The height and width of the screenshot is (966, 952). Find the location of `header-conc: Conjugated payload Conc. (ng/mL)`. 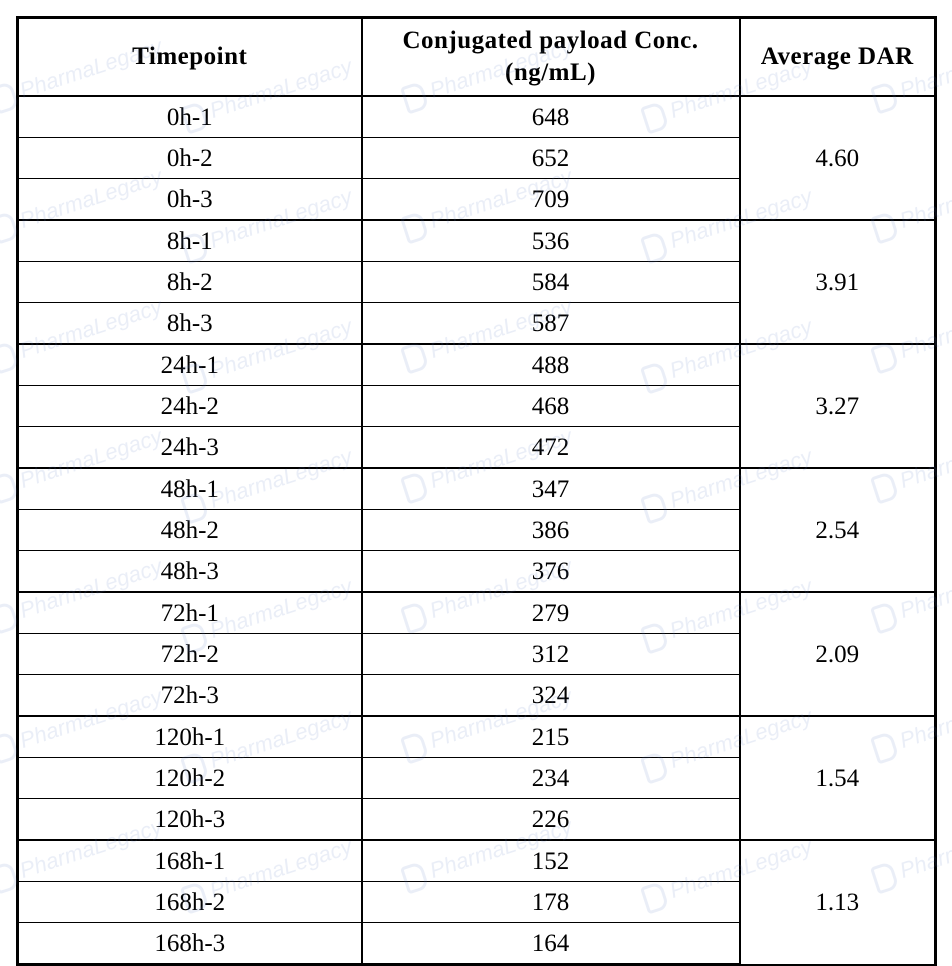

header-conc: Conjugated payload Conc. (ng/mL) is located at coordinates (550, 56).